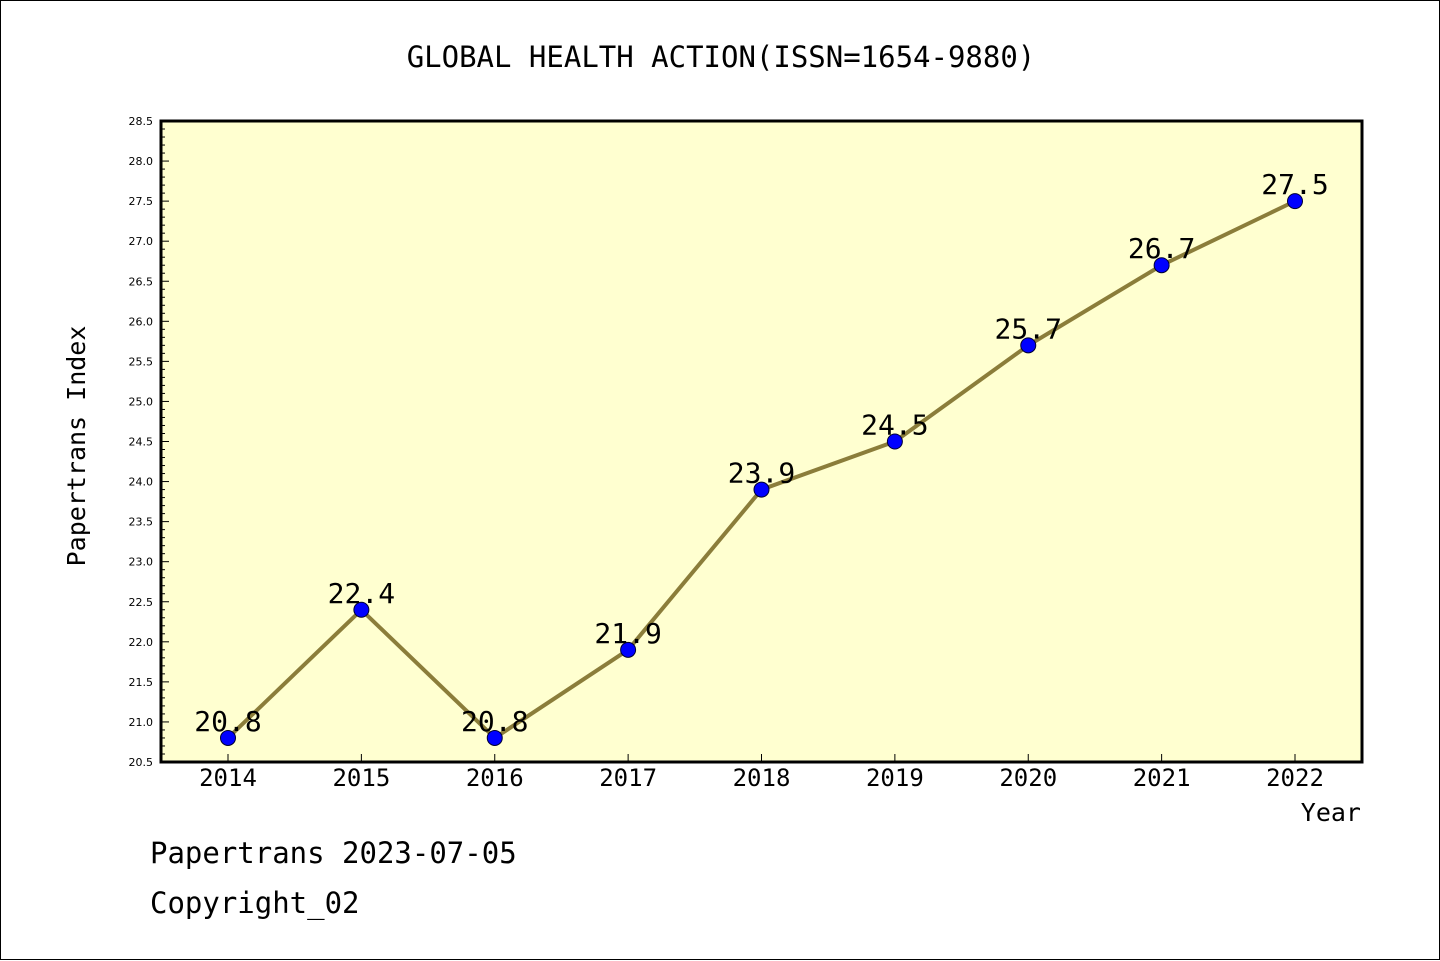 Image resolution: width=1440 pixels, height=961 pixels. I want to click on y-tick-label: 24.5, so click(141, 442).